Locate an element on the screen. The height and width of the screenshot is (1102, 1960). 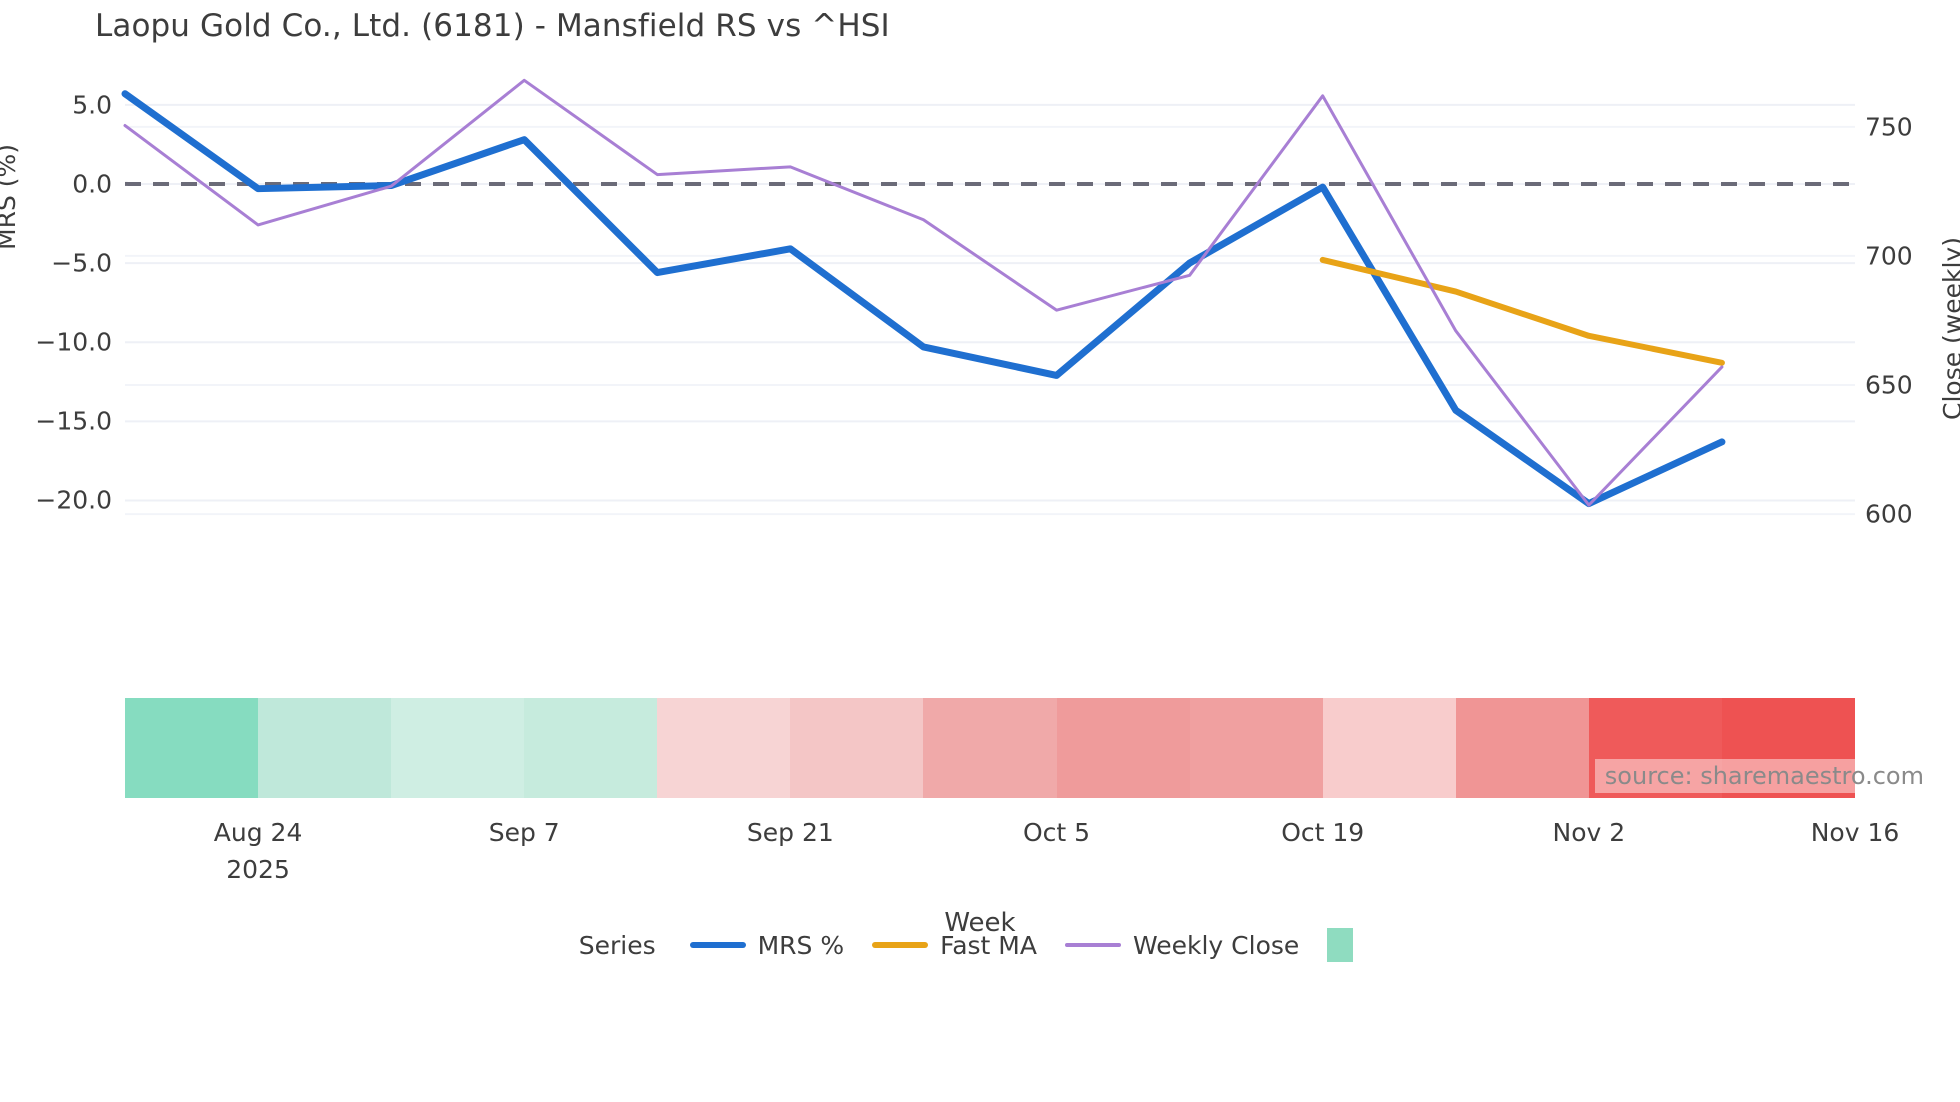
y-tick-label-left: 0.0 is located at coordinates (92, 184).